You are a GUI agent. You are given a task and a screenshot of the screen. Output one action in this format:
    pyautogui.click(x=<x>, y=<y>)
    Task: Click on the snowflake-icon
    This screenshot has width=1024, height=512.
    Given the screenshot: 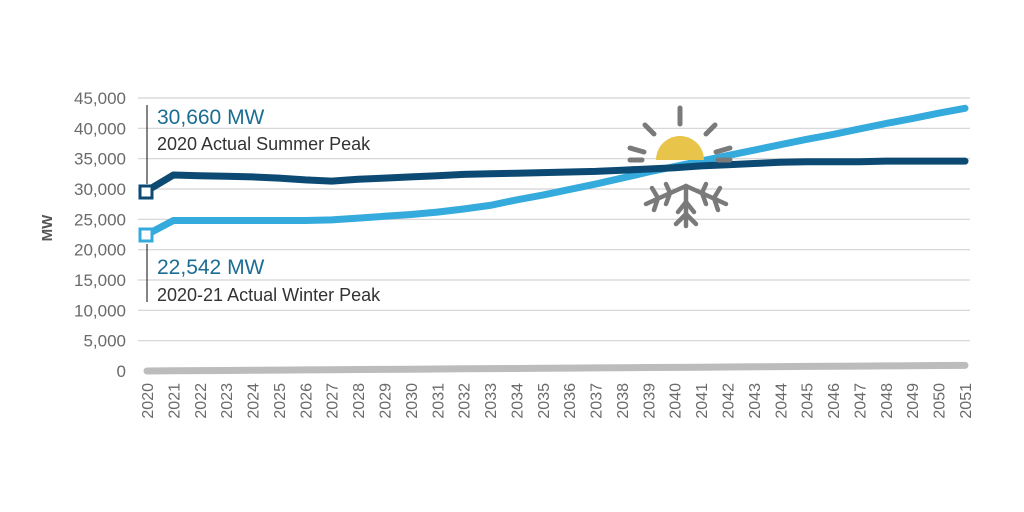 What is the action you would take?
    pyautogui.click(x=686, y=205)
    